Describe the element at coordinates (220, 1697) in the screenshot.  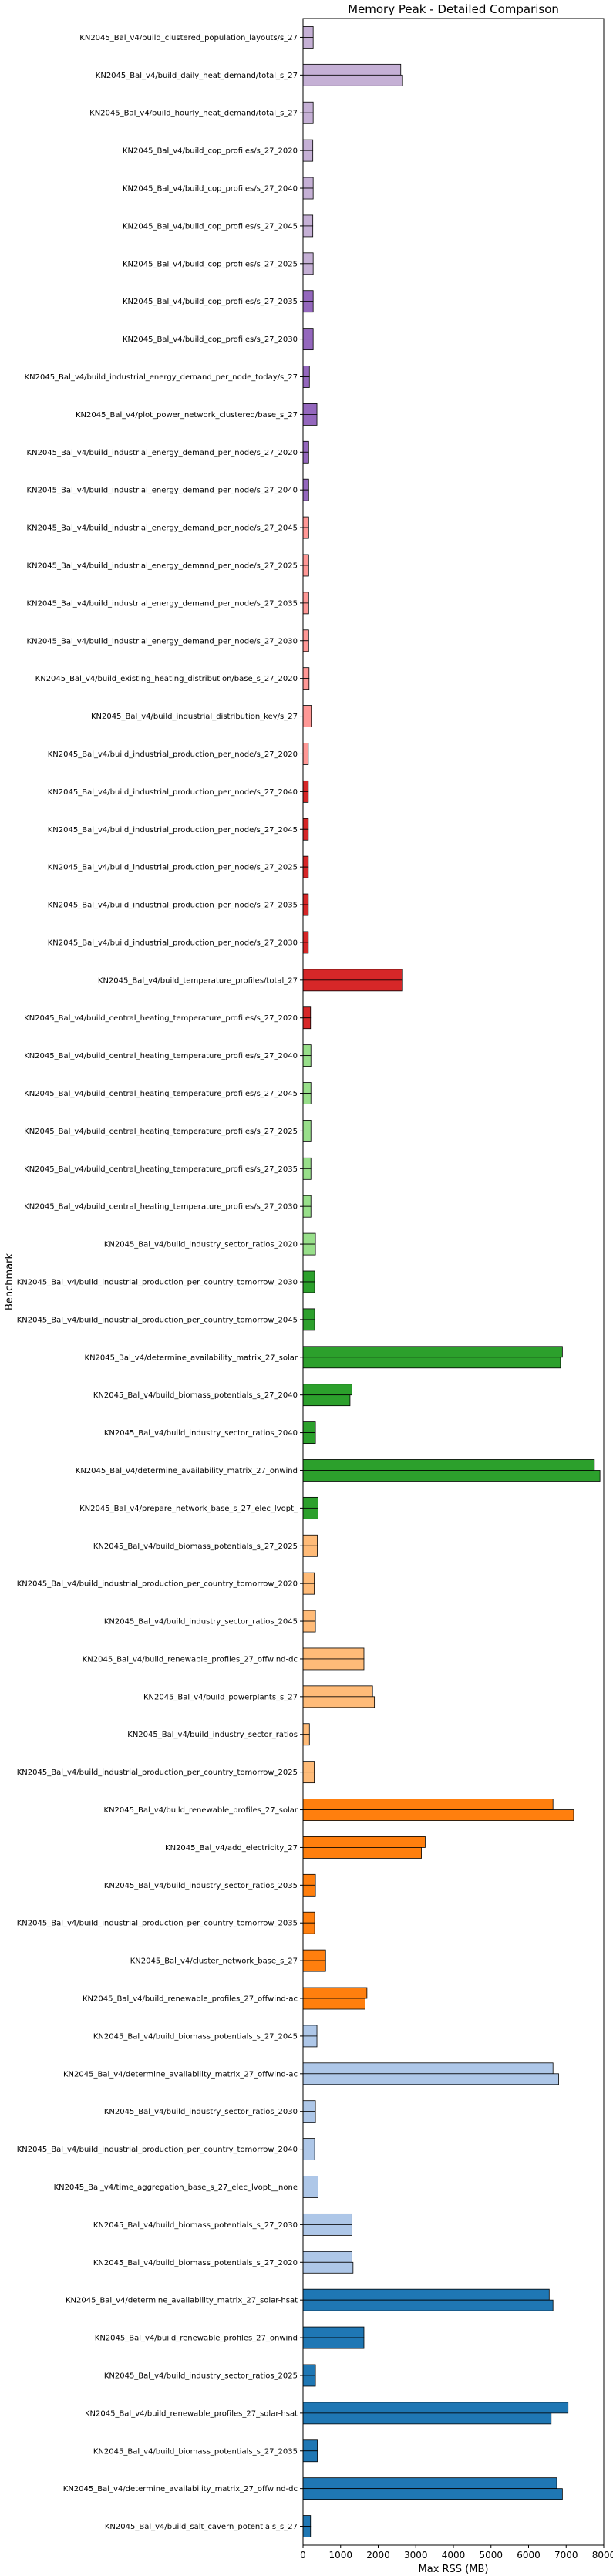
I see `y-tick-label: KN2045_Bal_v4/build_powerplants_s_27` at that location.